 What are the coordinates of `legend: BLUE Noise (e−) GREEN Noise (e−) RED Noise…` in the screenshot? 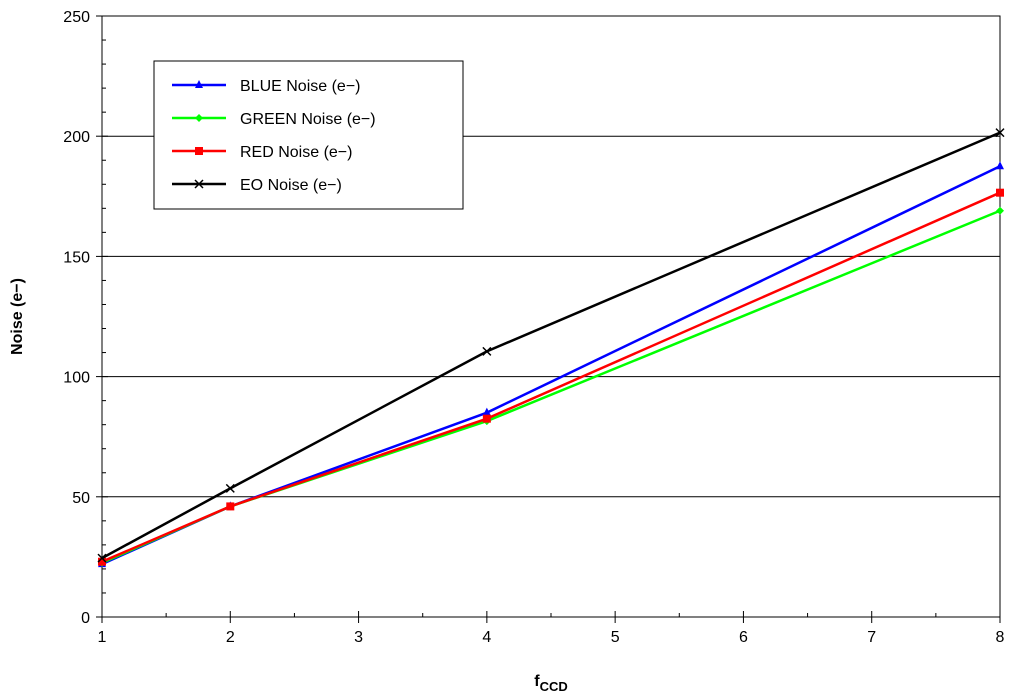 It's located at (308, 135).